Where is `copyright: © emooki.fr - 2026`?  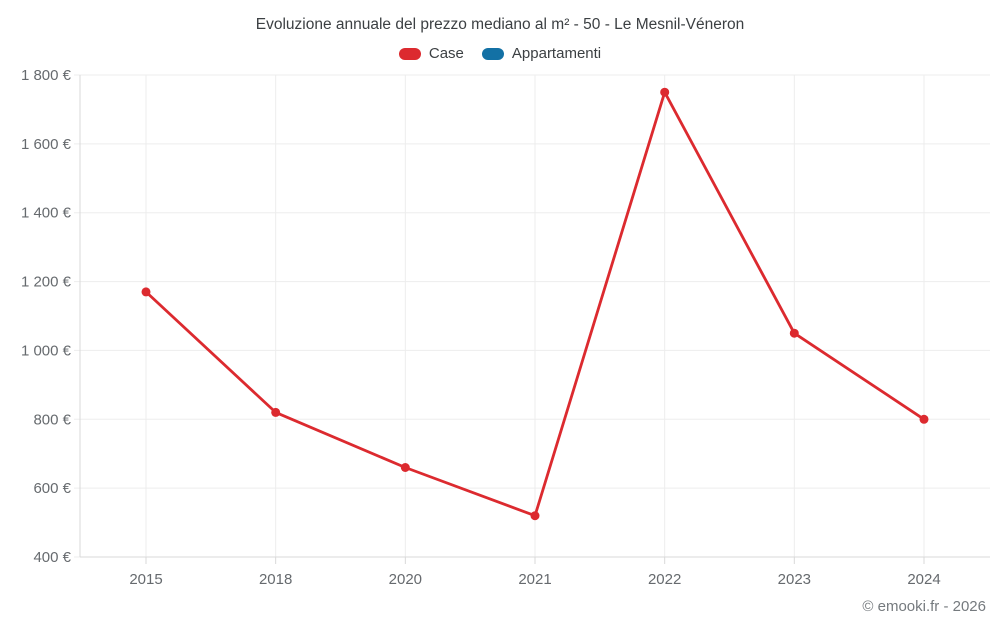
copyright: © emooki.fr - 2026 is located at coordinates (924, 606).